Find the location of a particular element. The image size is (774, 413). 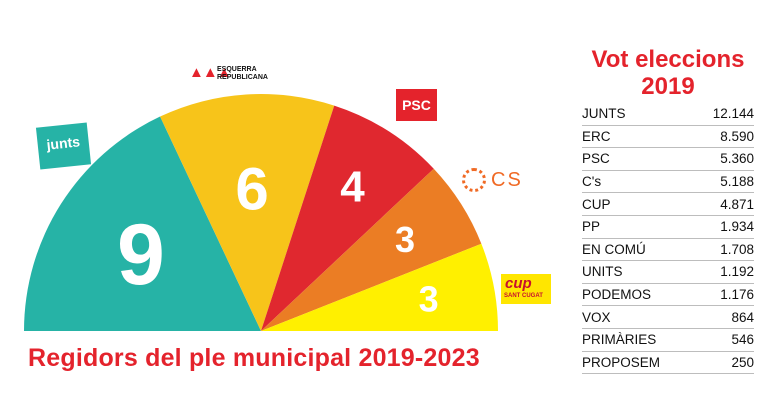

party-name: EN COMÚ is located at coordinates (638, 250).